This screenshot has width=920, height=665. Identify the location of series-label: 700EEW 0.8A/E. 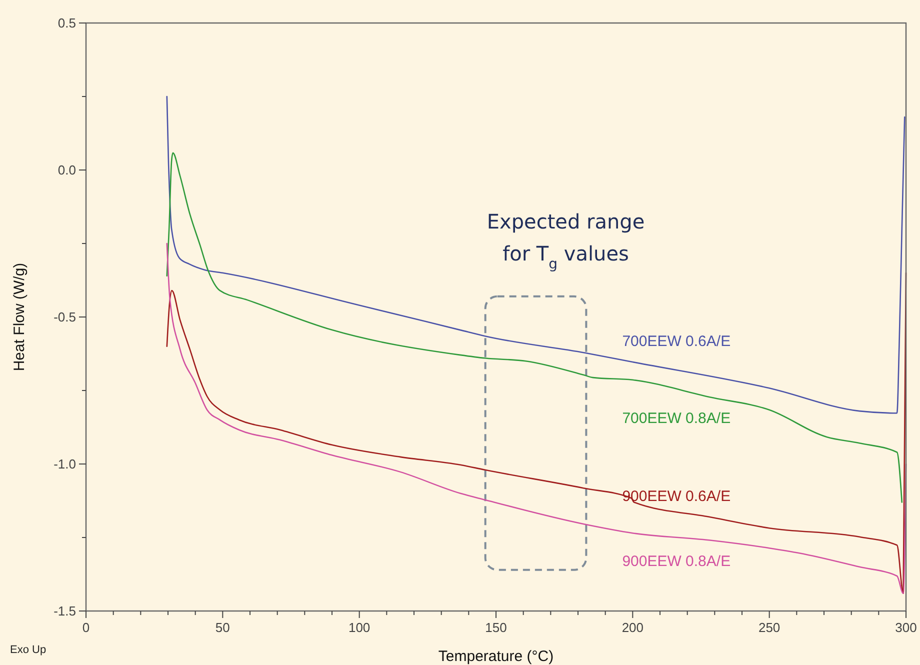
(676, 418).